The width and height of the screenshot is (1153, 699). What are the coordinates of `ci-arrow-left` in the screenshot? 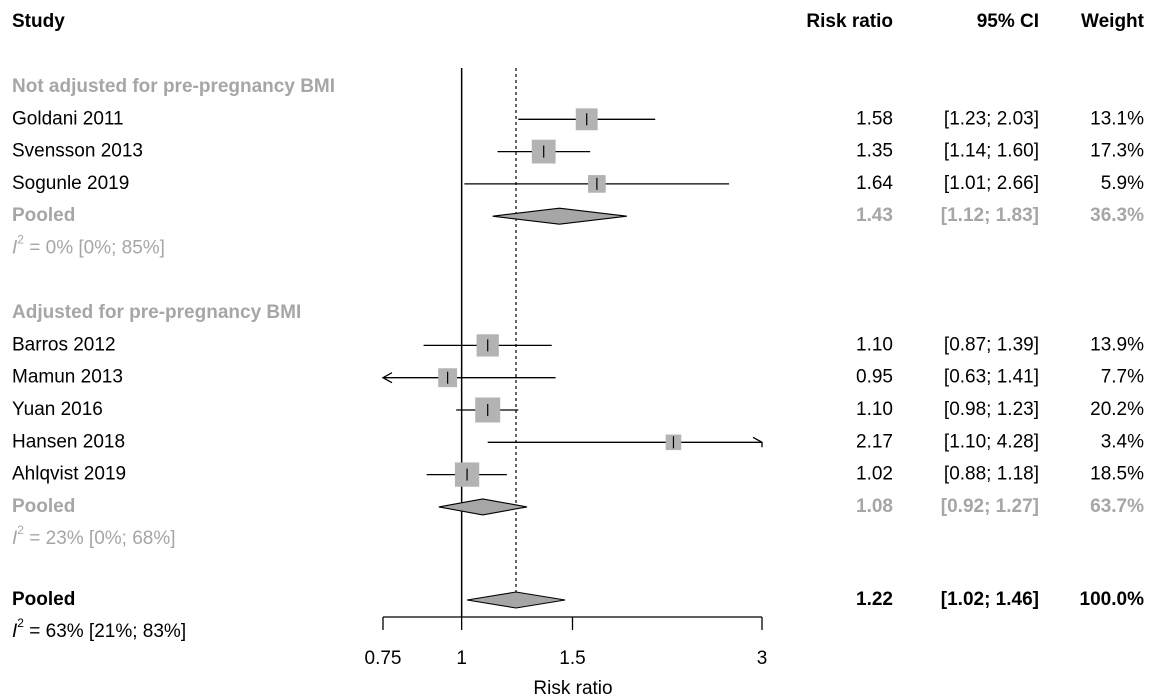 It's located at (387, 378).